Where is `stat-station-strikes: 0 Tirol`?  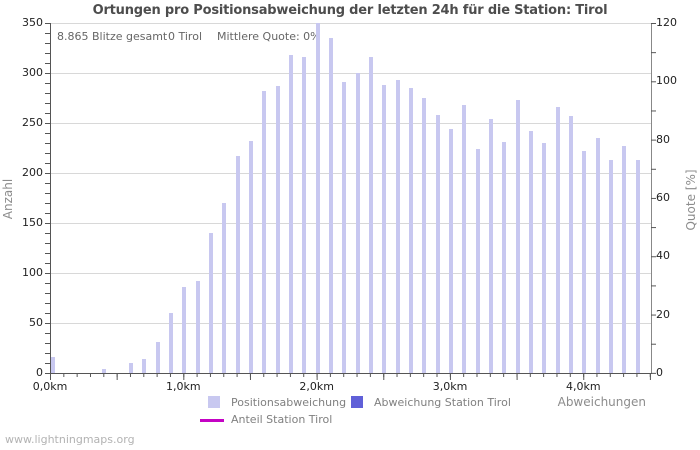
stat-station-strikes: 0 Tirol is located at coordinates (185, 36).